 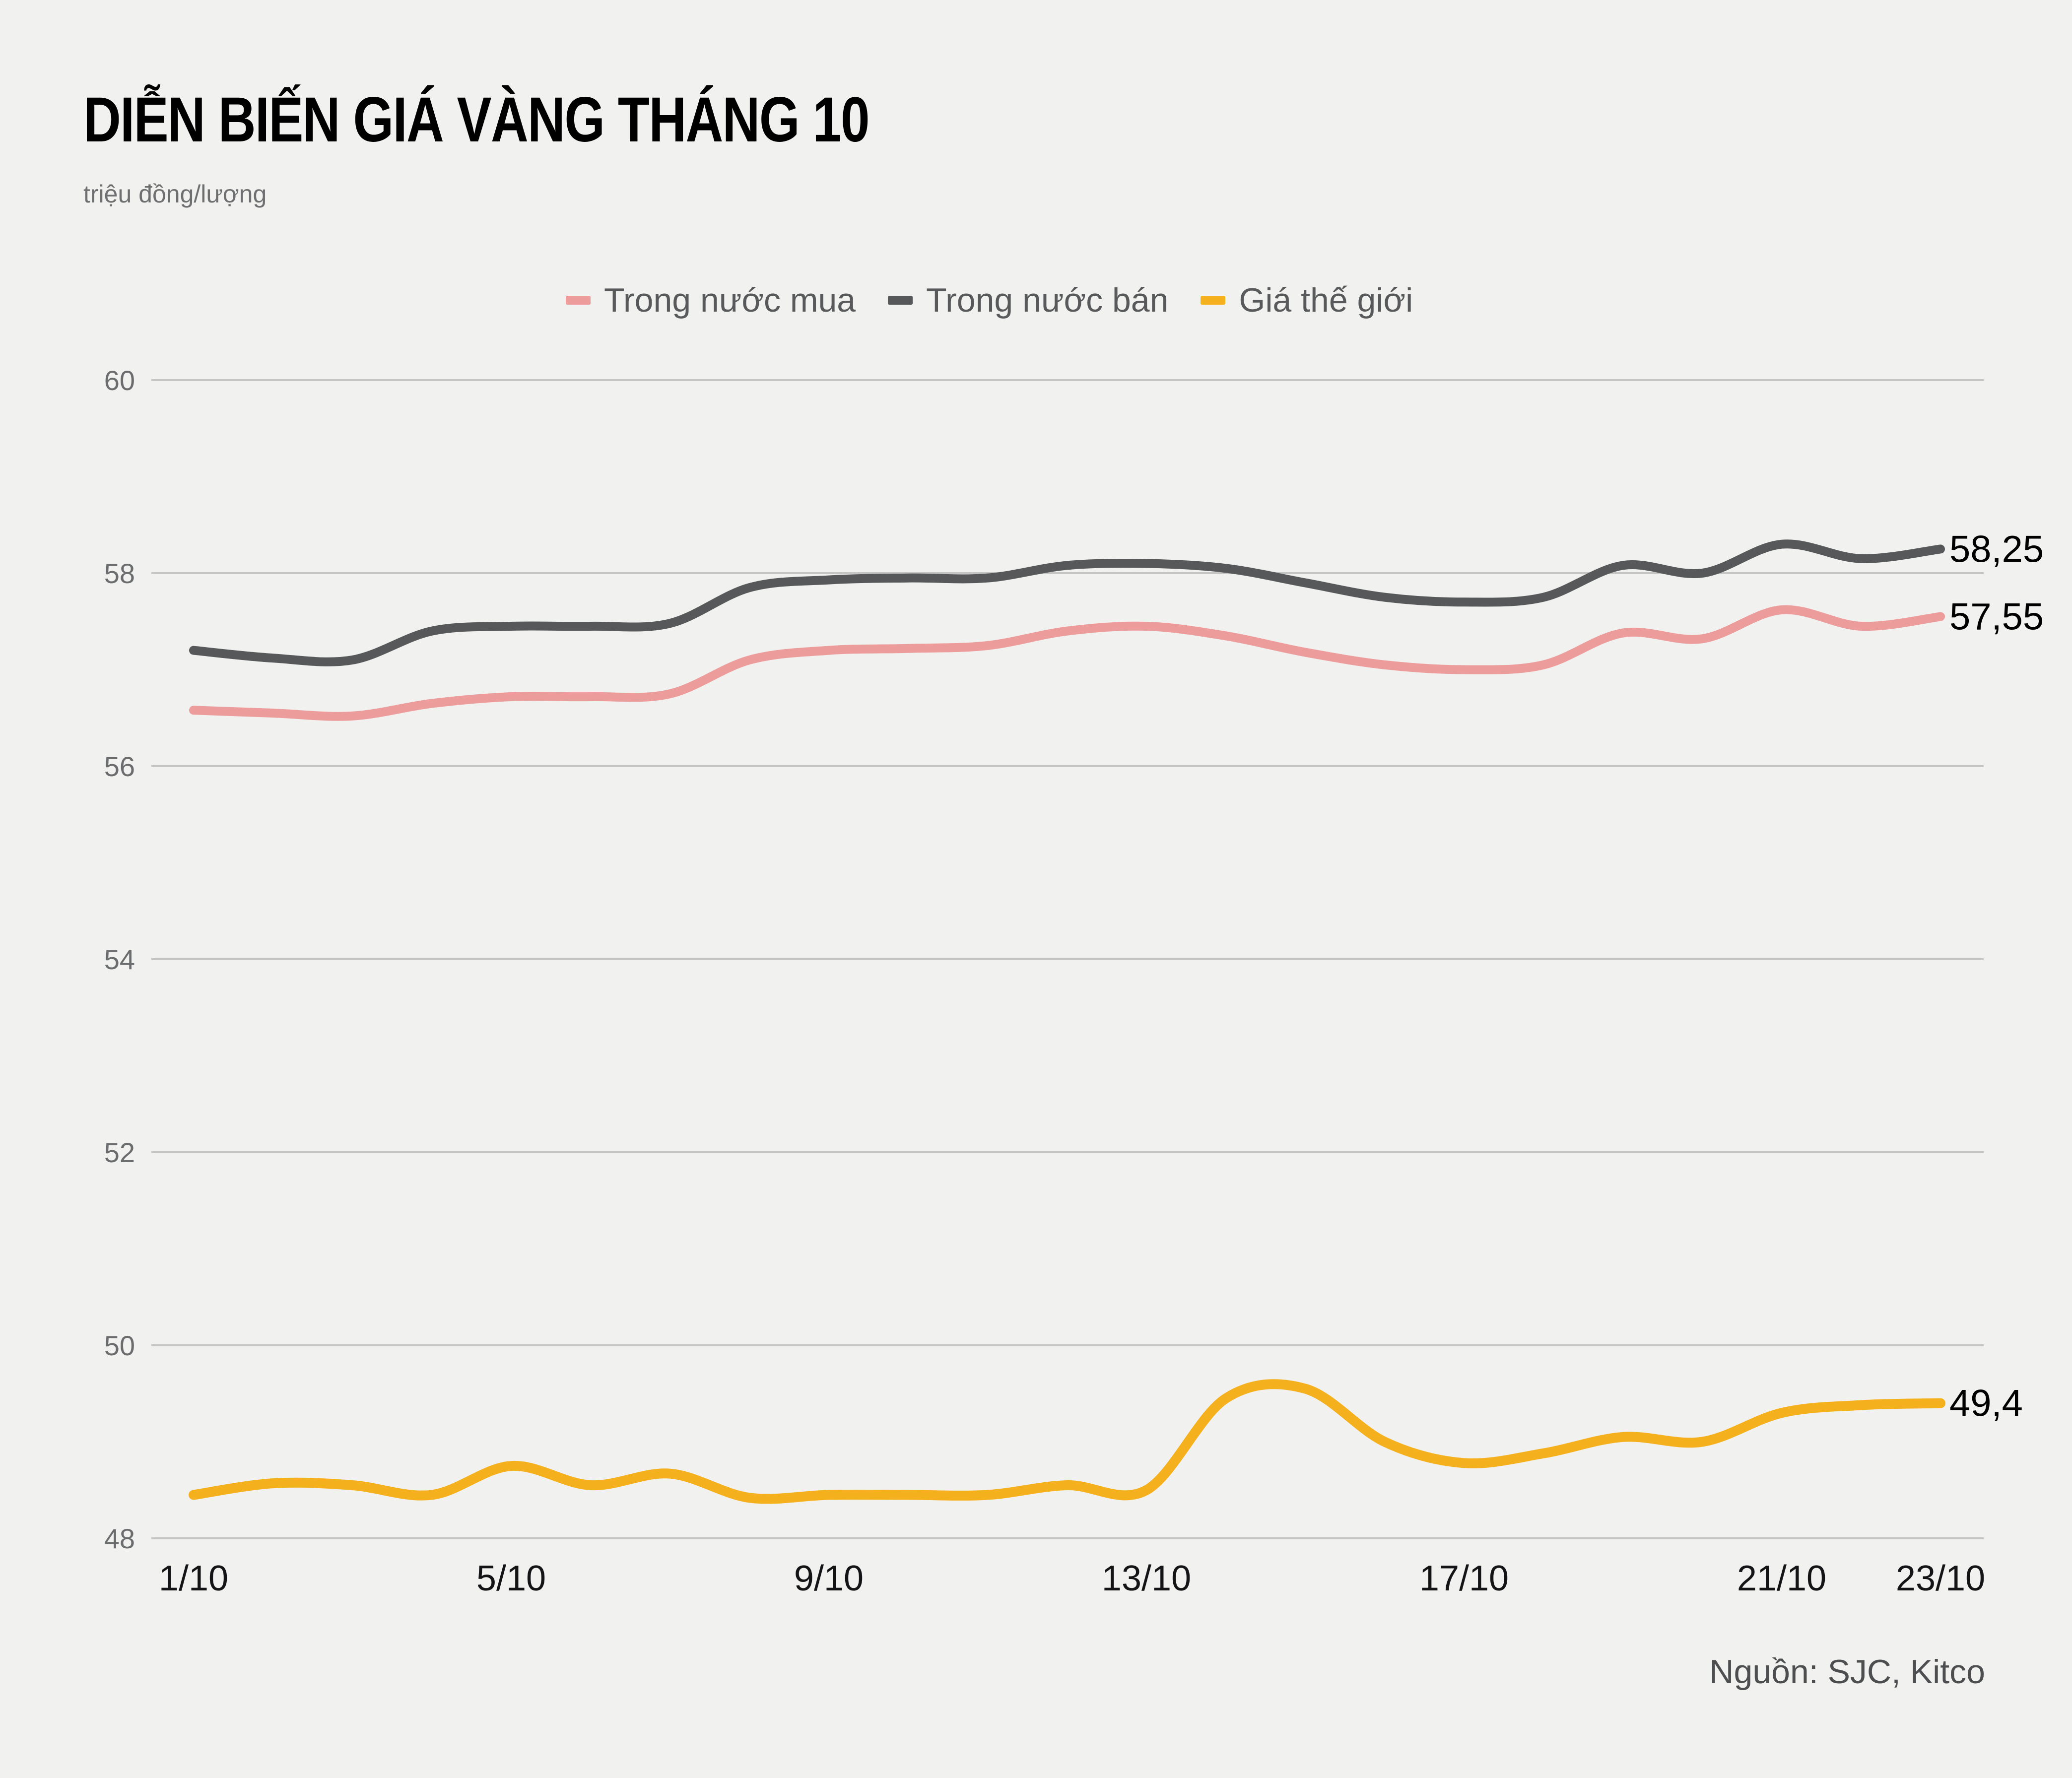 I want to click on legend-label-sell: Trong nước bán, so click(x=1047, y=300).